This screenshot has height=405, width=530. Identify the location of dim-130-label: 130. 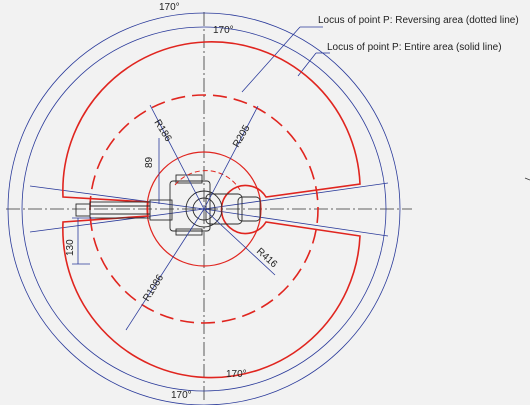
(70, 247).